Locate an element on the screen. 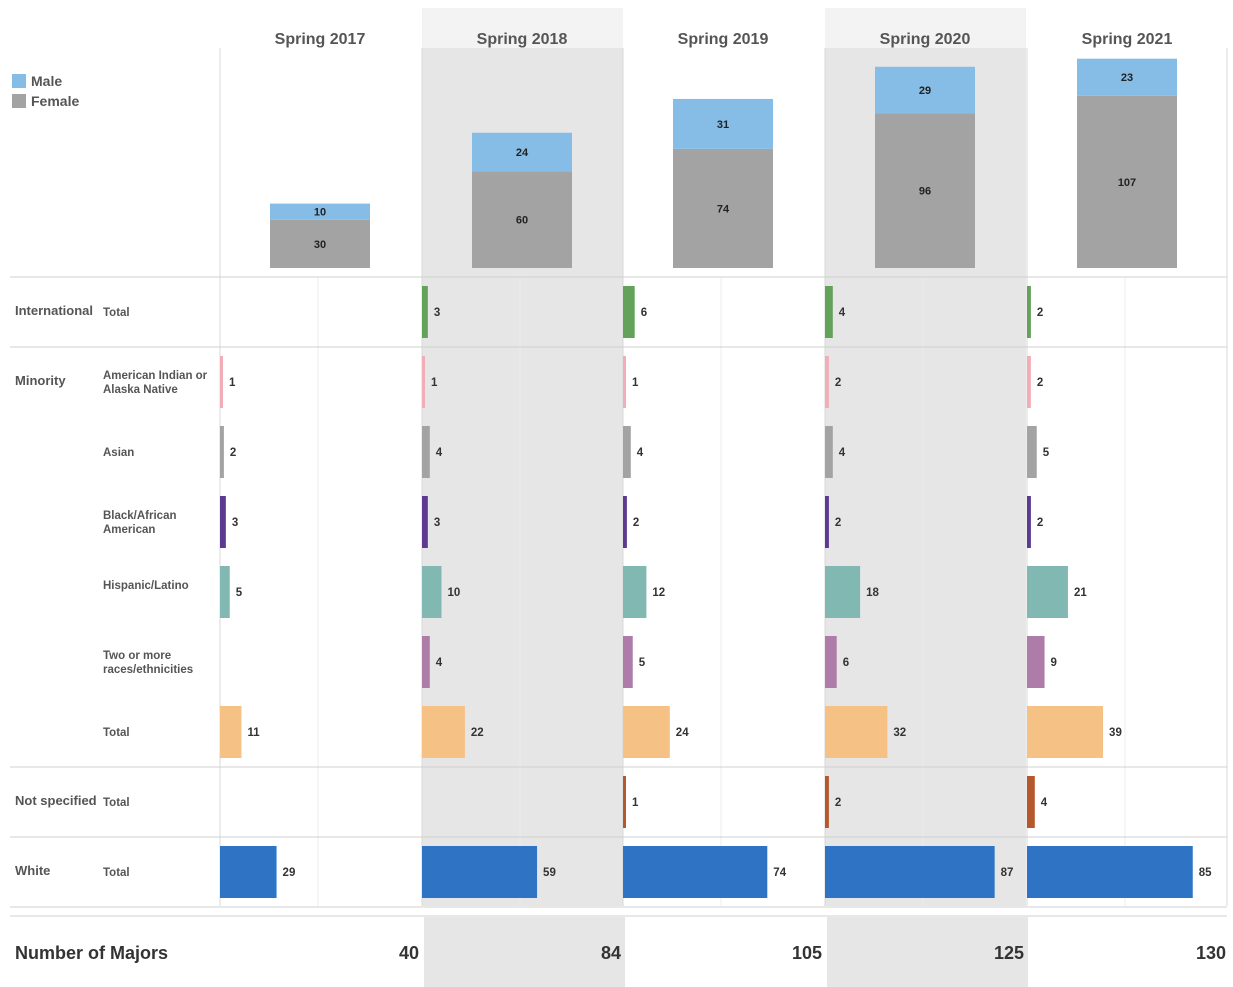 The image size is (1233, 987). data-label-male: 10 is located at coordinates (320, 213).